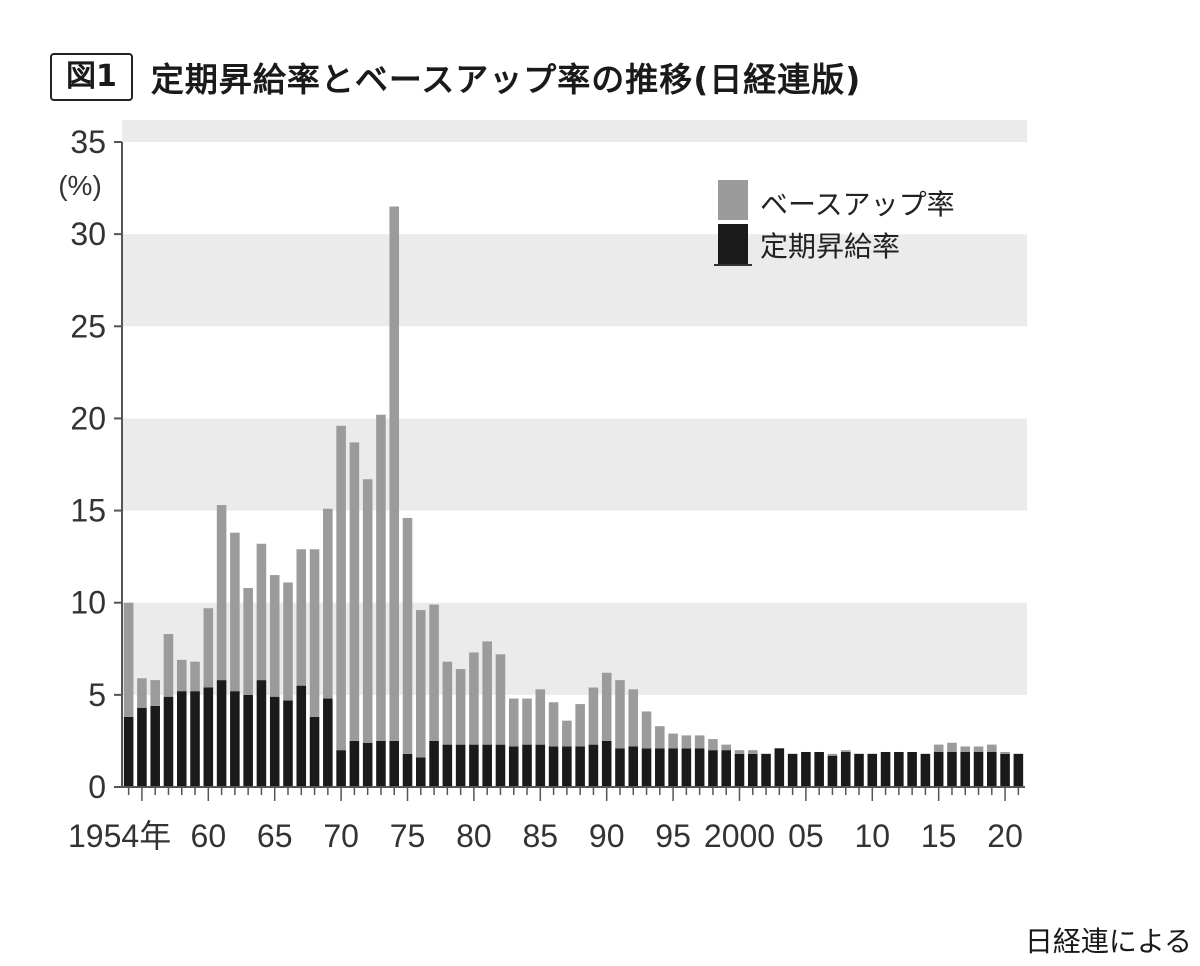 This screenshot has height=966, width=1200. I want to click on x-tick-label: 20, so click(1005, 836).